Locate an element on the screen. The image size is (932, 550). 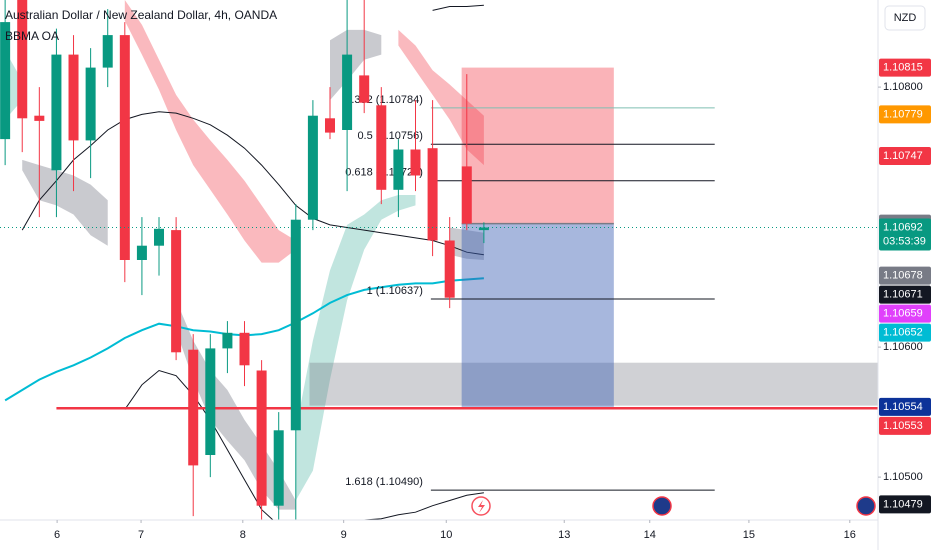
x-tick-label: 10 is located at coordinates (446, 535).